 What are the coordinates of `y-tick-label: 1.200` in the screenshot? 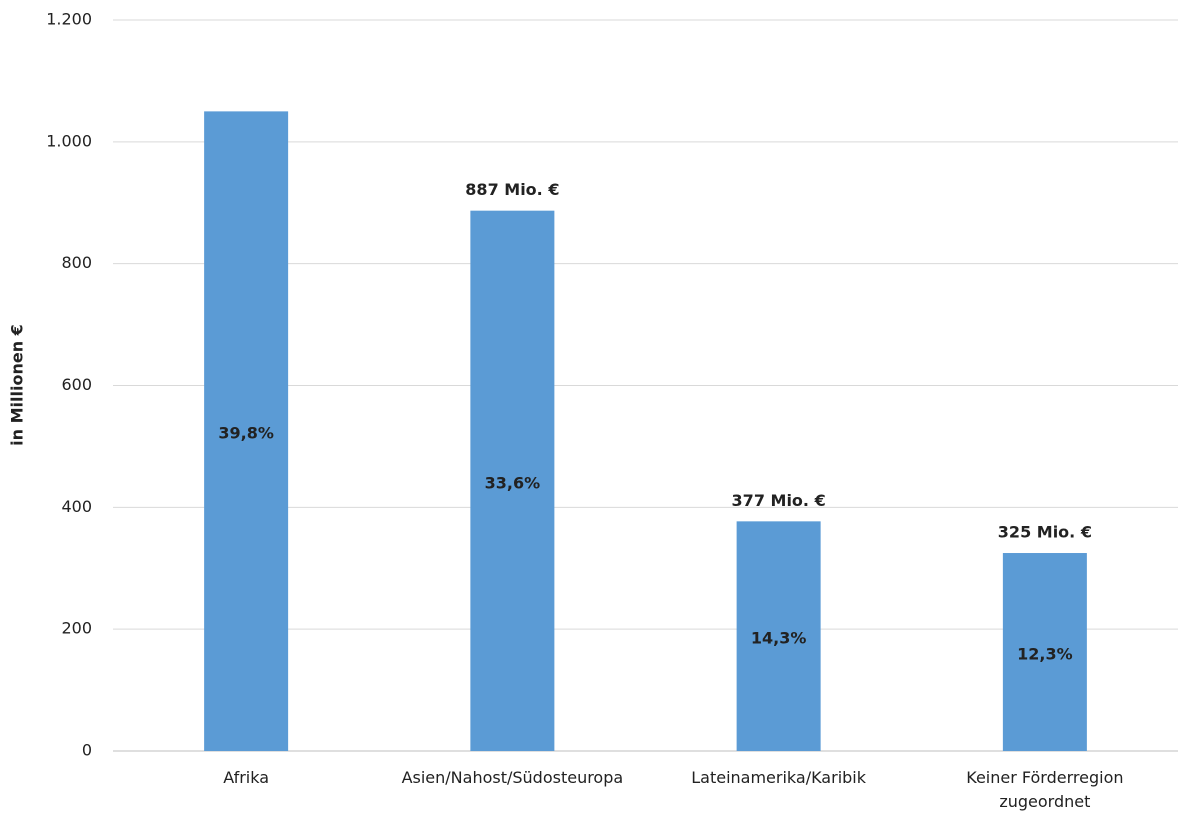 It's located at (69, 19).